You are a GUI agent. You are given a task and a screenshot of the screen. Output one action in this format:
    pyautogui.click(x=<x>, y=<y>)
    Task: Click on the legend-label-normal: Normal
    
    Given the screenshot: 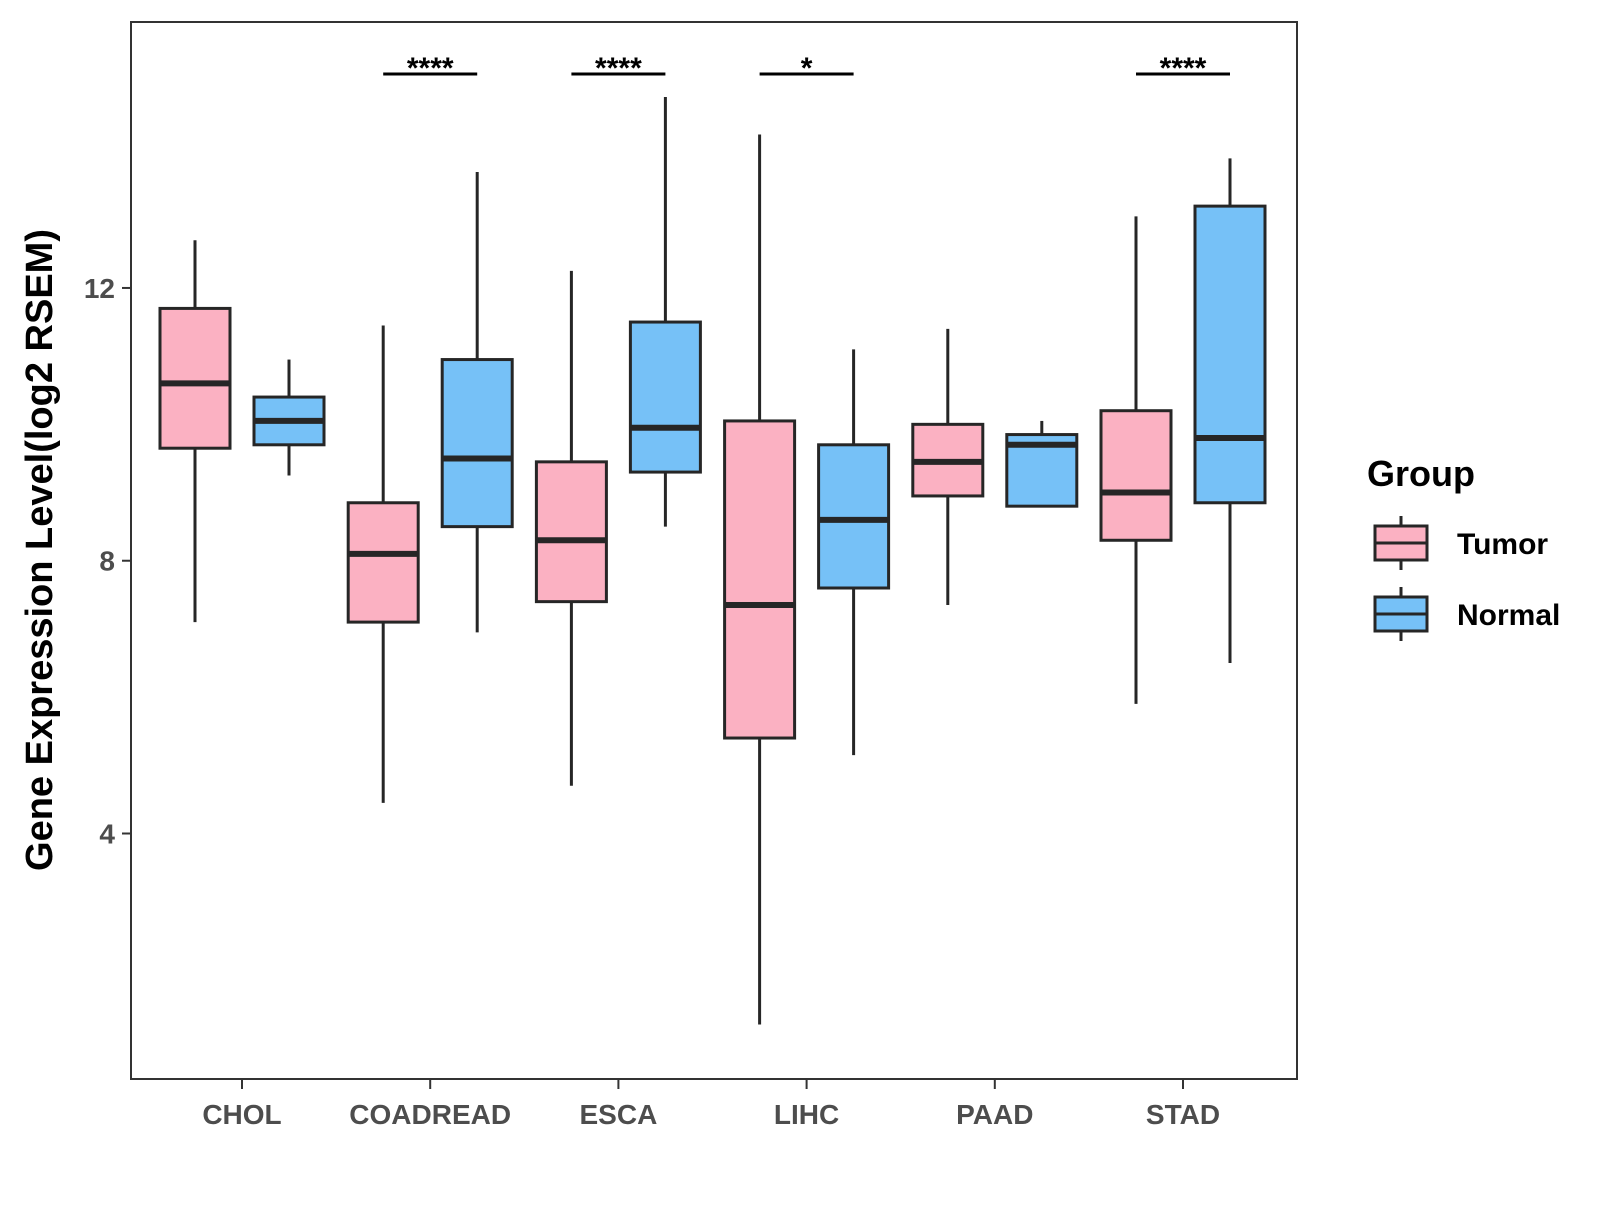 What is the action you would take?
    pyautogui.click(x=1508, y=615)
    